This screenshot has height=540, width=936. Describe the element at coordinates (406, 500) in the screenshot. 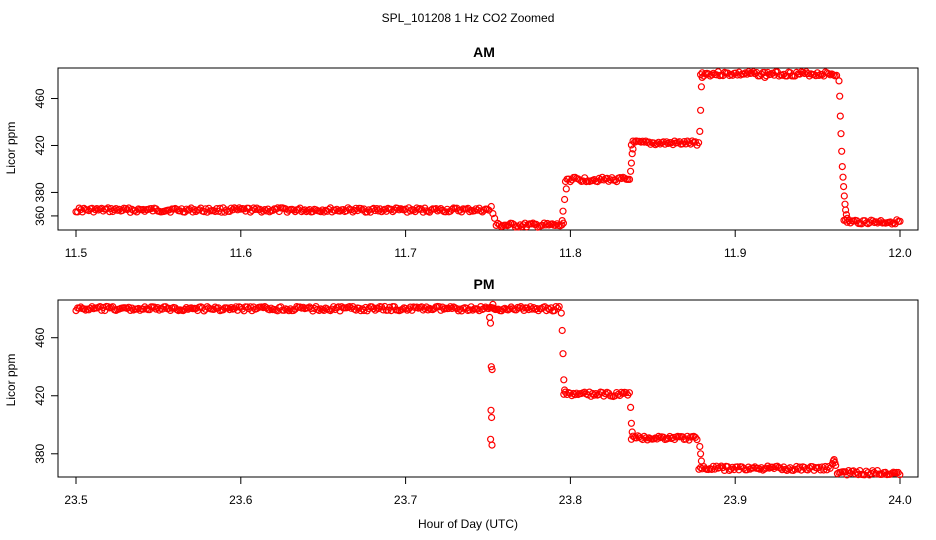

I see `x-tick-label-p1-2: 23.7` at that location.